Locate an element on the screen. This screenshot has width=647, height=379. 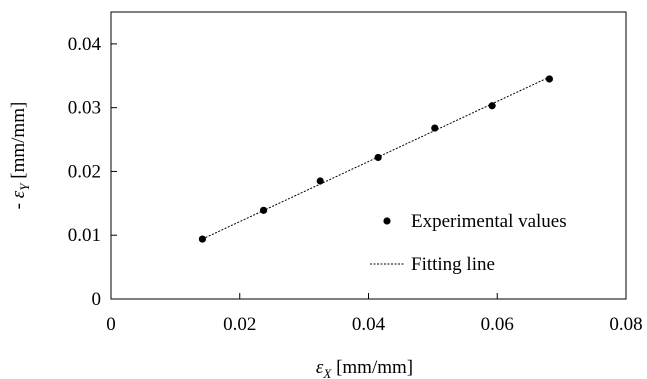
y-tick-label: 0 is located at coordinates (97, 299).